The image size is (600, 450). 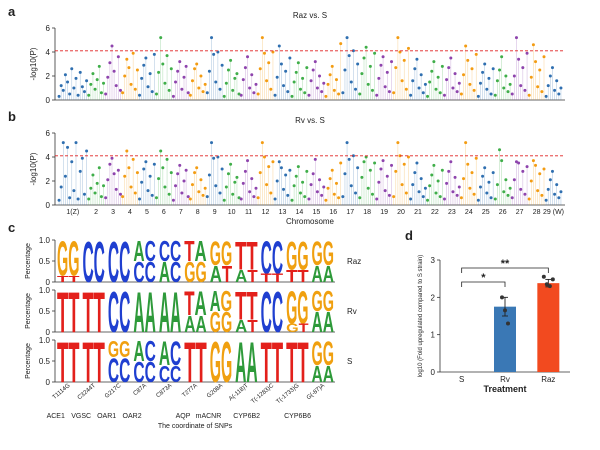 What do you see at coordinates (367, 212) in the screenshot?
I see `x-tick-label: 18` at bounding box center [367, 212].